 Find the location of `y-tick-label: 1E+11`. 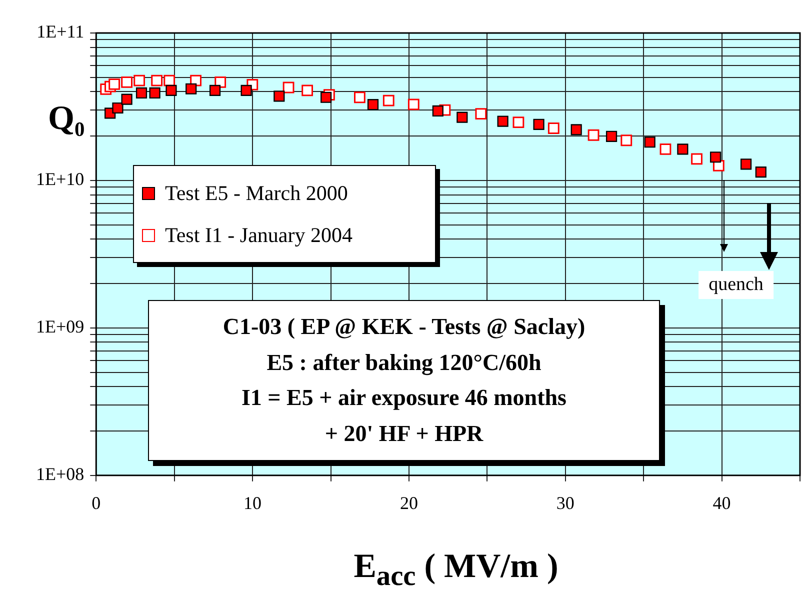

y-tick-label: 1E+11 is located at coordinates (60, 32).